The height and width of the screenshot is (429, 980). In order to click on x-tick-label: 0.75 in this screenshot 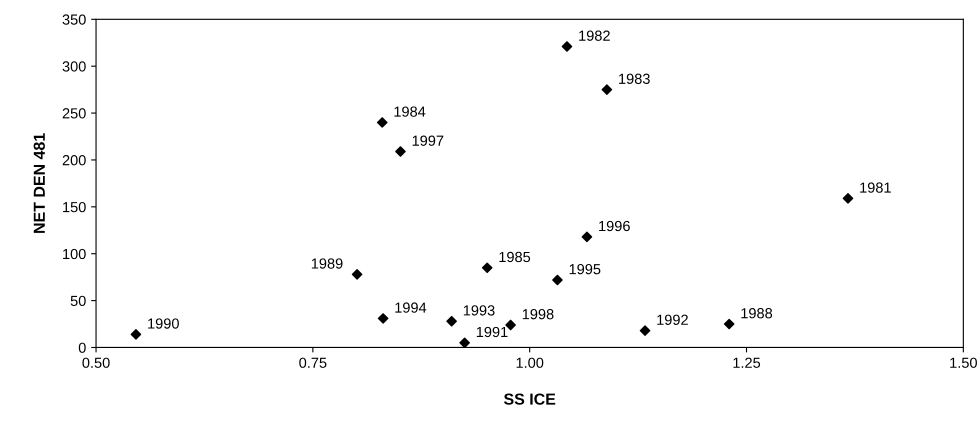, I will do `click(312, 363)`.